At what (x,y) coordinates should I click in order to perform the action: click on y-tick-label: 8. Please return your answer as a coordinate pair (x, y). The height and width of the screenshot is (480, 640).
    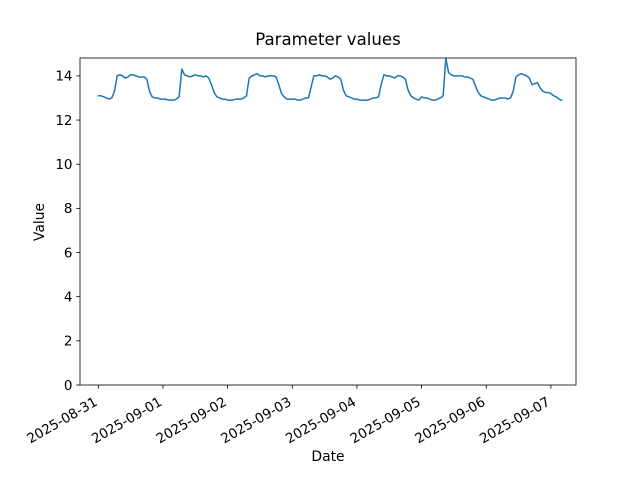
    Looking at the image, I should click on (68, 209).